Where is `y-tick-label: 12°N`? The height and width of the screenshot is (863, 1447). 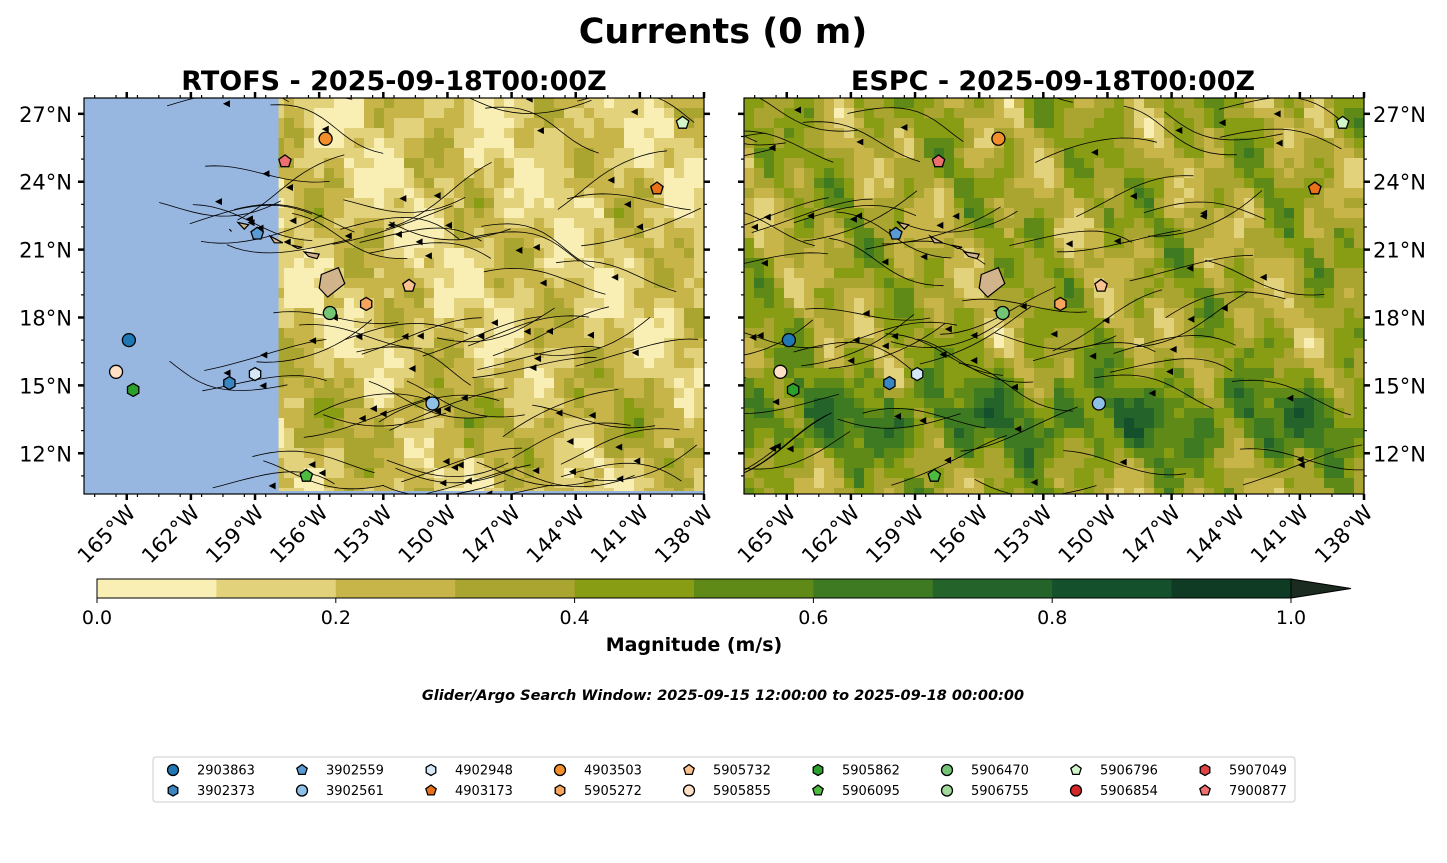
y-tick-label: 12°N is located at coordinates (45, 454).